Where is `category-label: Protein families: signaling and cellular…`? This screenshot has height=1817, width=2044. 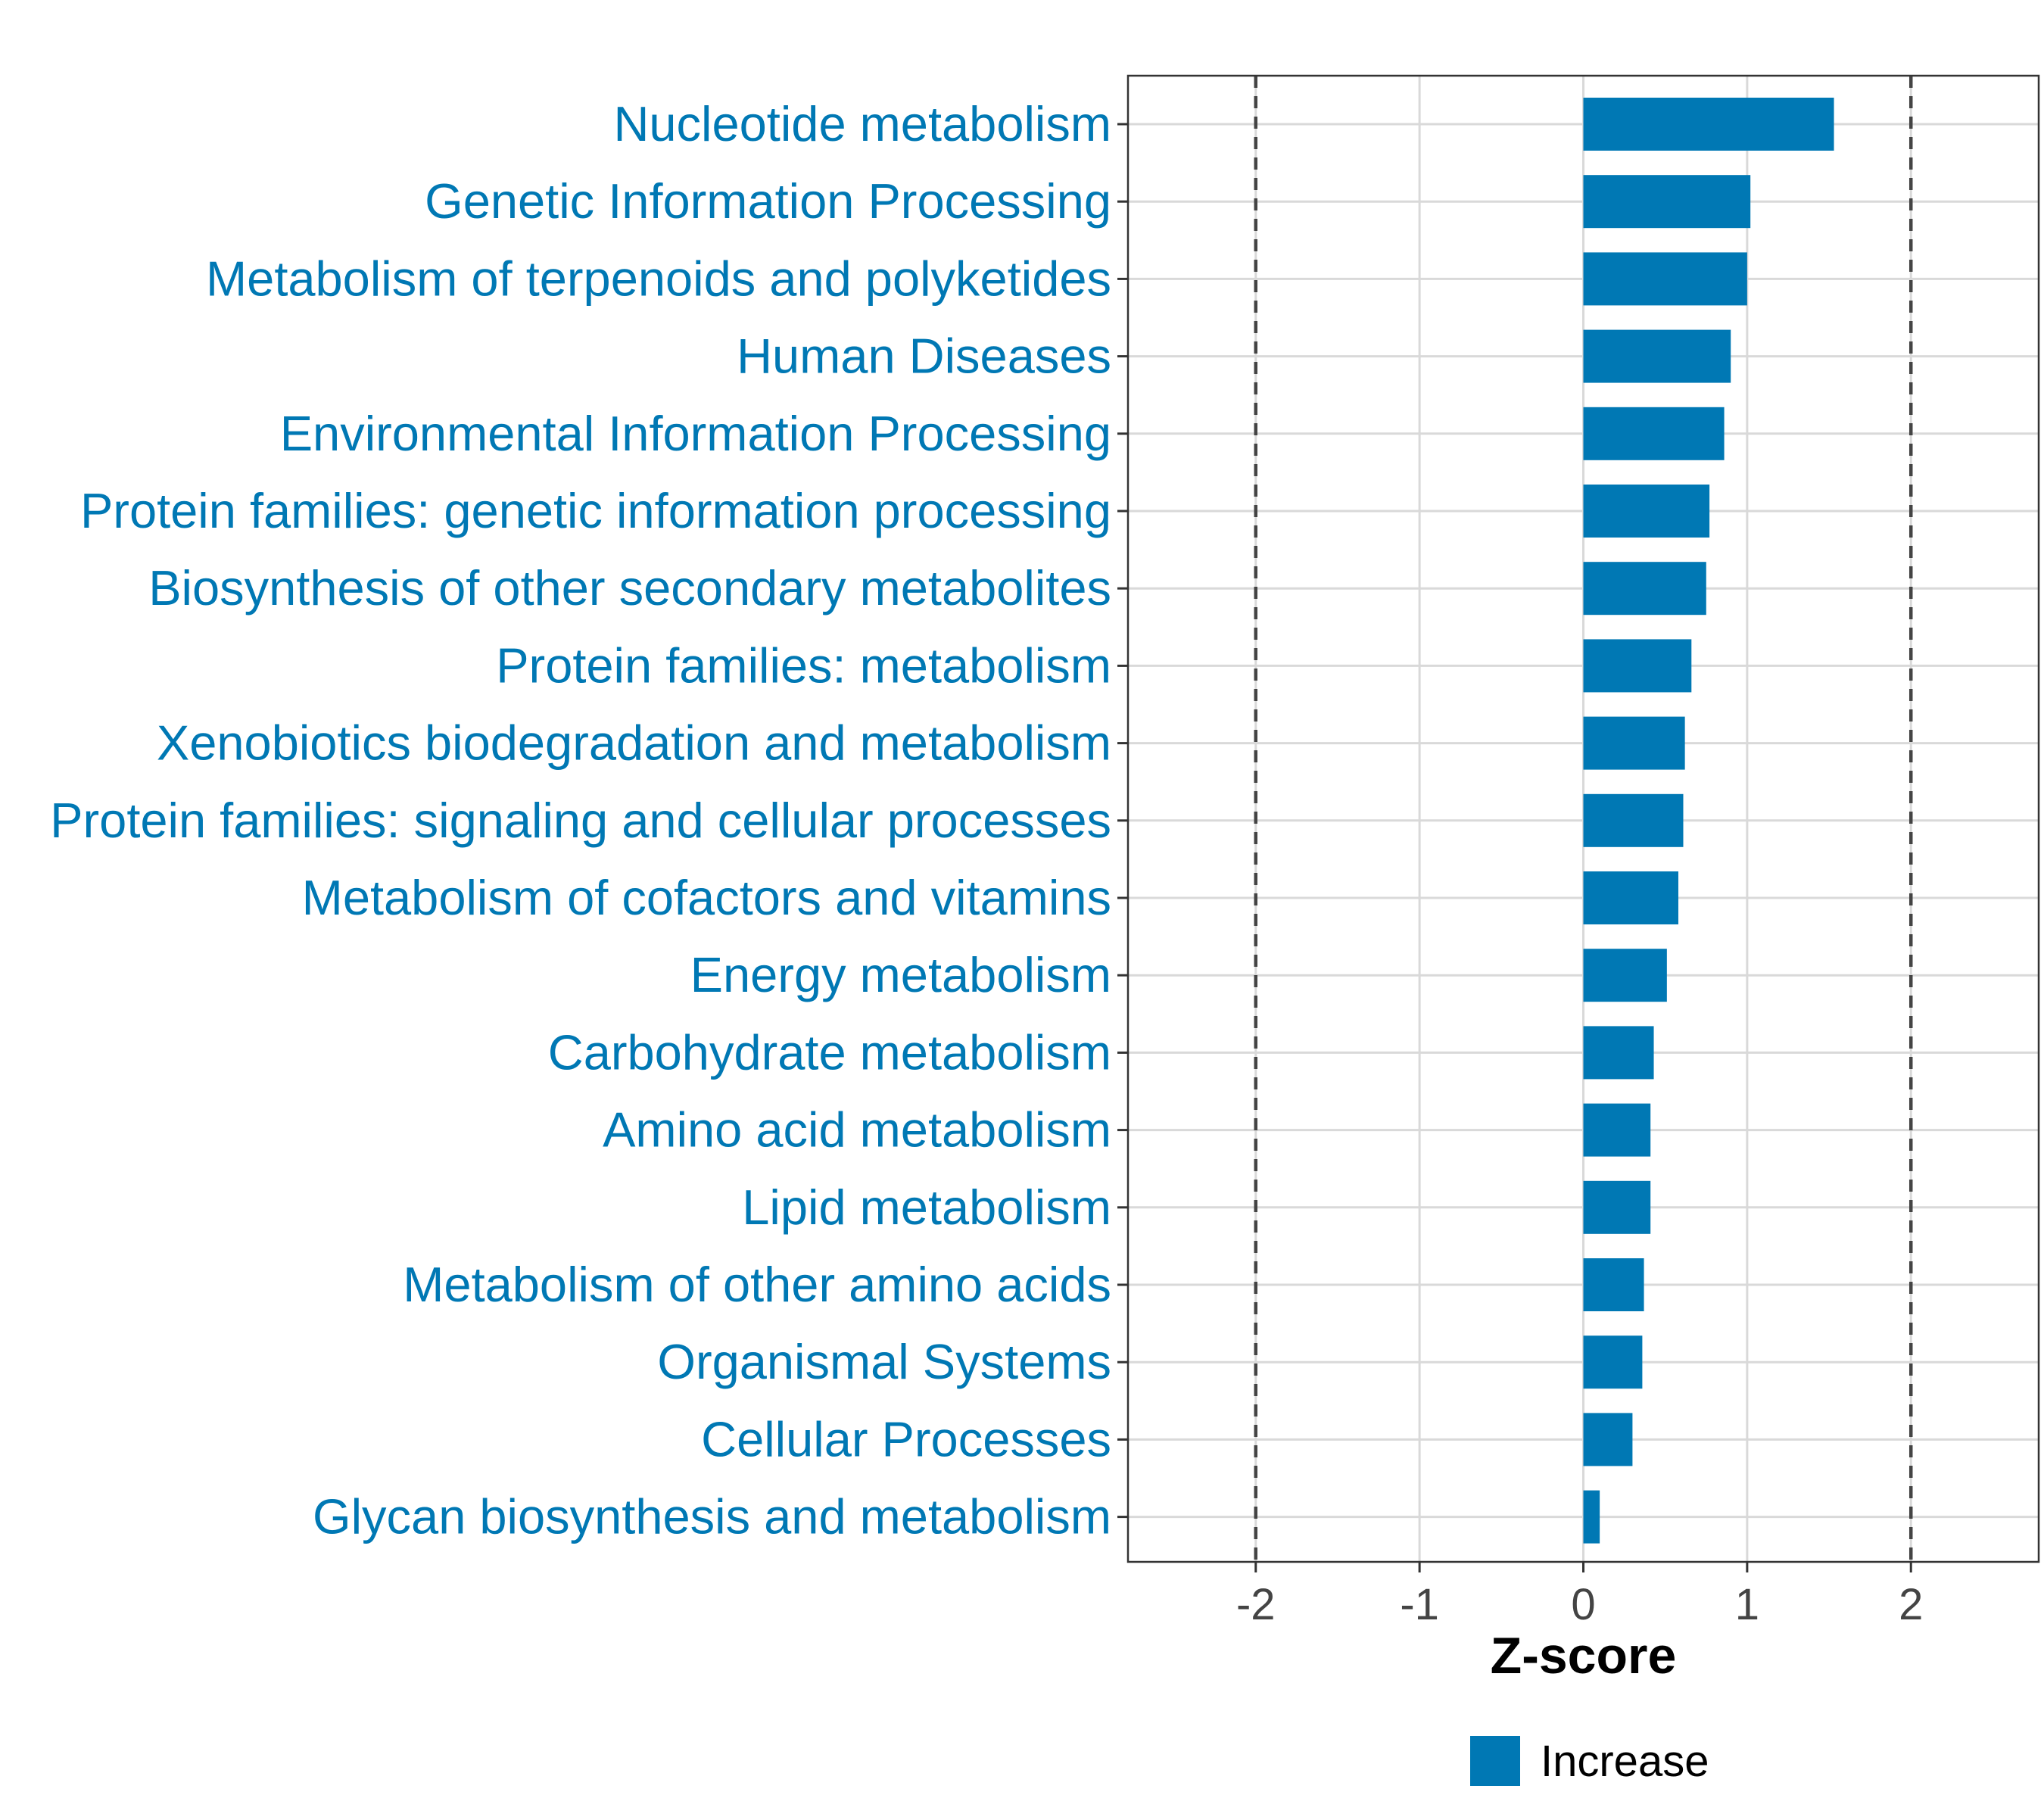
category-label: Protein families: signaling and cellular… is located at coordinates (580, 821).